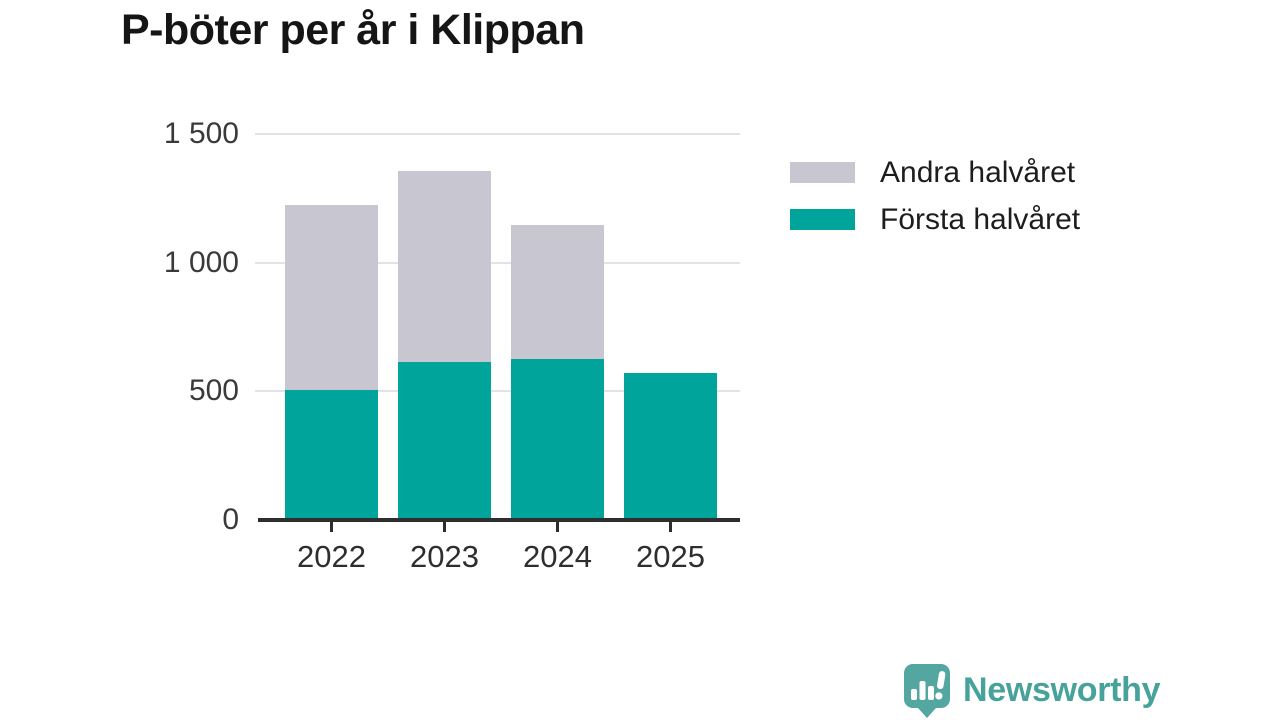 Image resolution: width=1280 pixels, height=720 pixels. Describe the element at coordinates (444, 266) in the screenshot. I see `bar-2023-second-half` at that location.